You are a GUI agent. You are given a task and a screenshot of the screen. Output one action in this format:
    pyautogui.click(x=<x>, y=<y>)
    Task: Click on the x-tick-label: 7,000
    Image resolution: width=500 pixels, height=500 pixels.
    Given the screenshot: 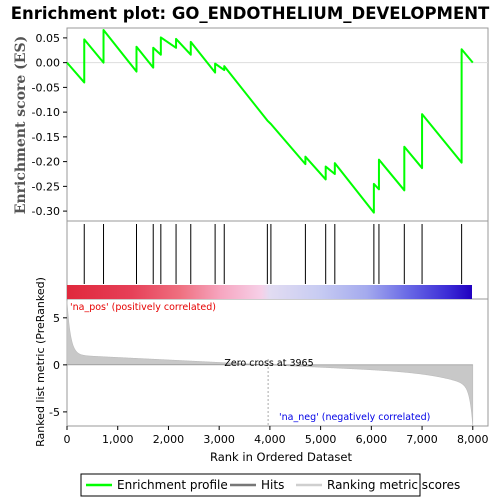 What is the action you would take?
    pyautogui.click(x=422, y=439)
    